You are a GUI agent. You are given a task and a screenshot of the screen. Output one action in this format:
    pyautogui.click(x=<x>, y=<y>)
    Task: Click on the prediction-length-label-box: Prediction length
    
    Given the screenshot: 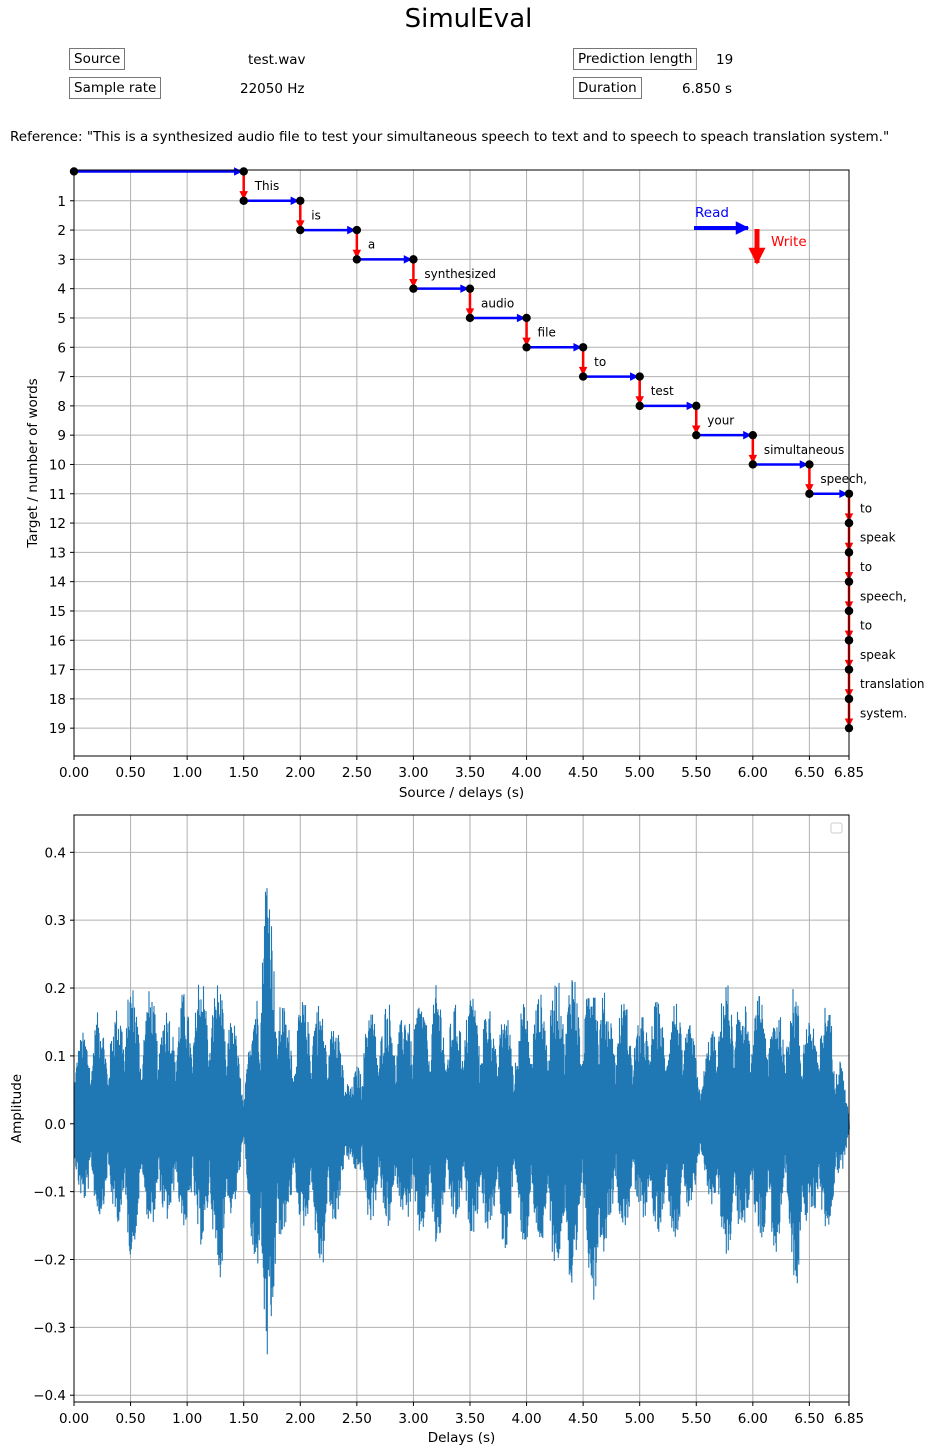 What is the action you would take?
    pyautogui.click(x=635, y=59)
    